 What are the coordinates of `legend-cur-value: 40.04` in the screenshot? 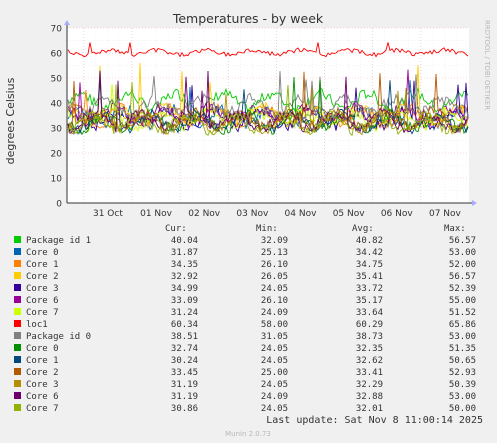 It's located at (184, 241).